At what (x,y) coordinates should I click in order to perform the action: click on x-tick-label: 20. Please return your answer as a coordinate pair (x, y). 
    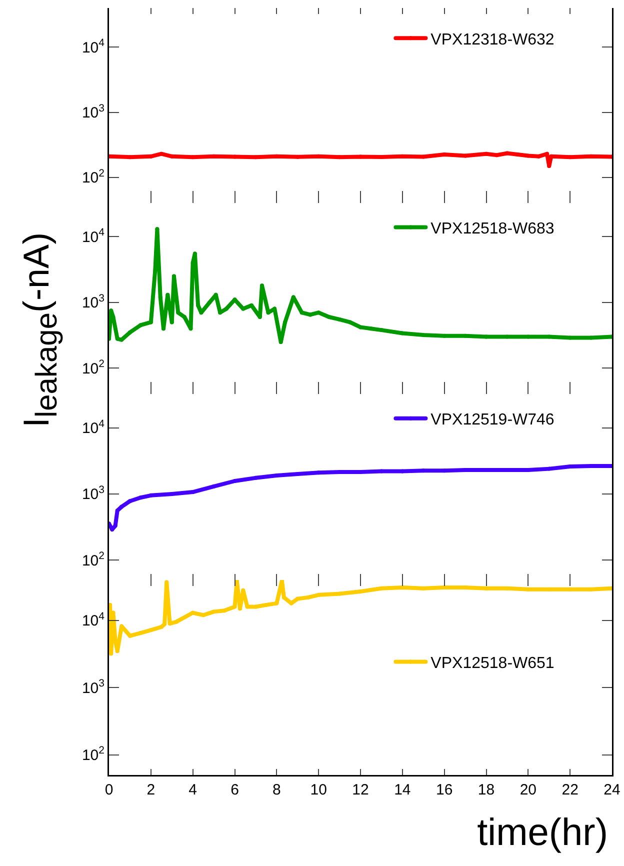
    Looking at the image, I should click on (528, 790).